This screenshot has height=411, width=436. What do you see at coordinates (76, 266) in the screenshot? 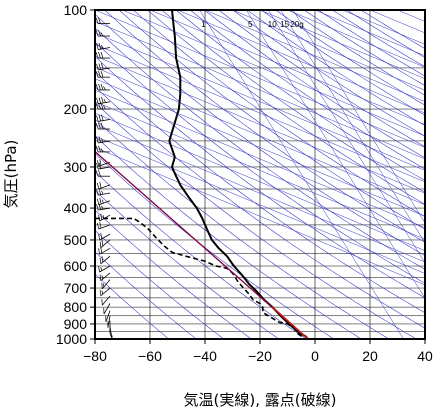
I see `y-tick-label: 600` at bounding box center [76, 266].